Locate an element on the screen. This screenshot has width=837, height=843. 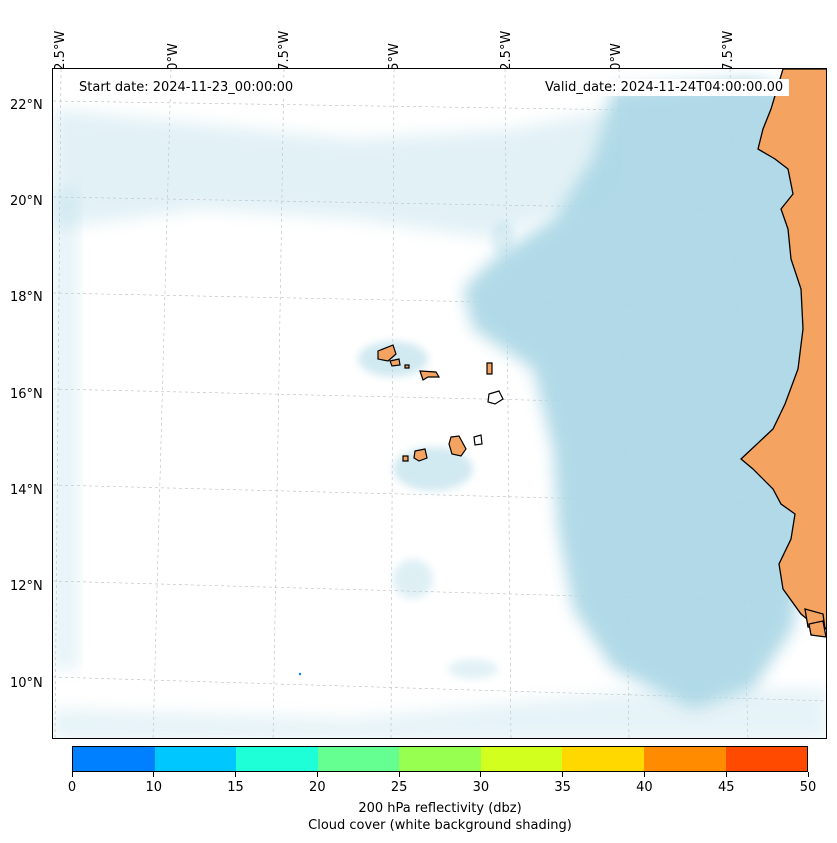
island-santo-antao is located at coordinates (387, 353).